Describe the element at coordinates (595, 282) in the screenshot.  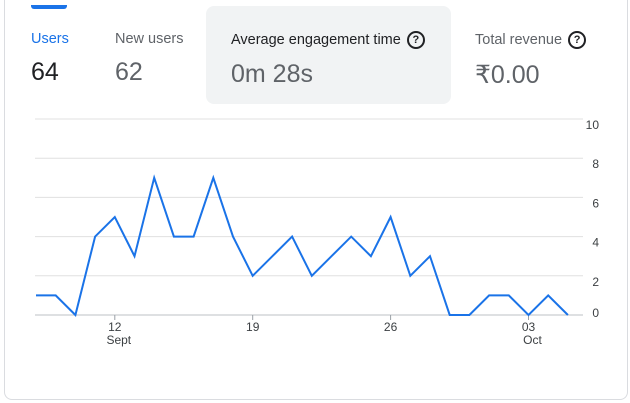
I see `y-tick-label: 2` at that location.